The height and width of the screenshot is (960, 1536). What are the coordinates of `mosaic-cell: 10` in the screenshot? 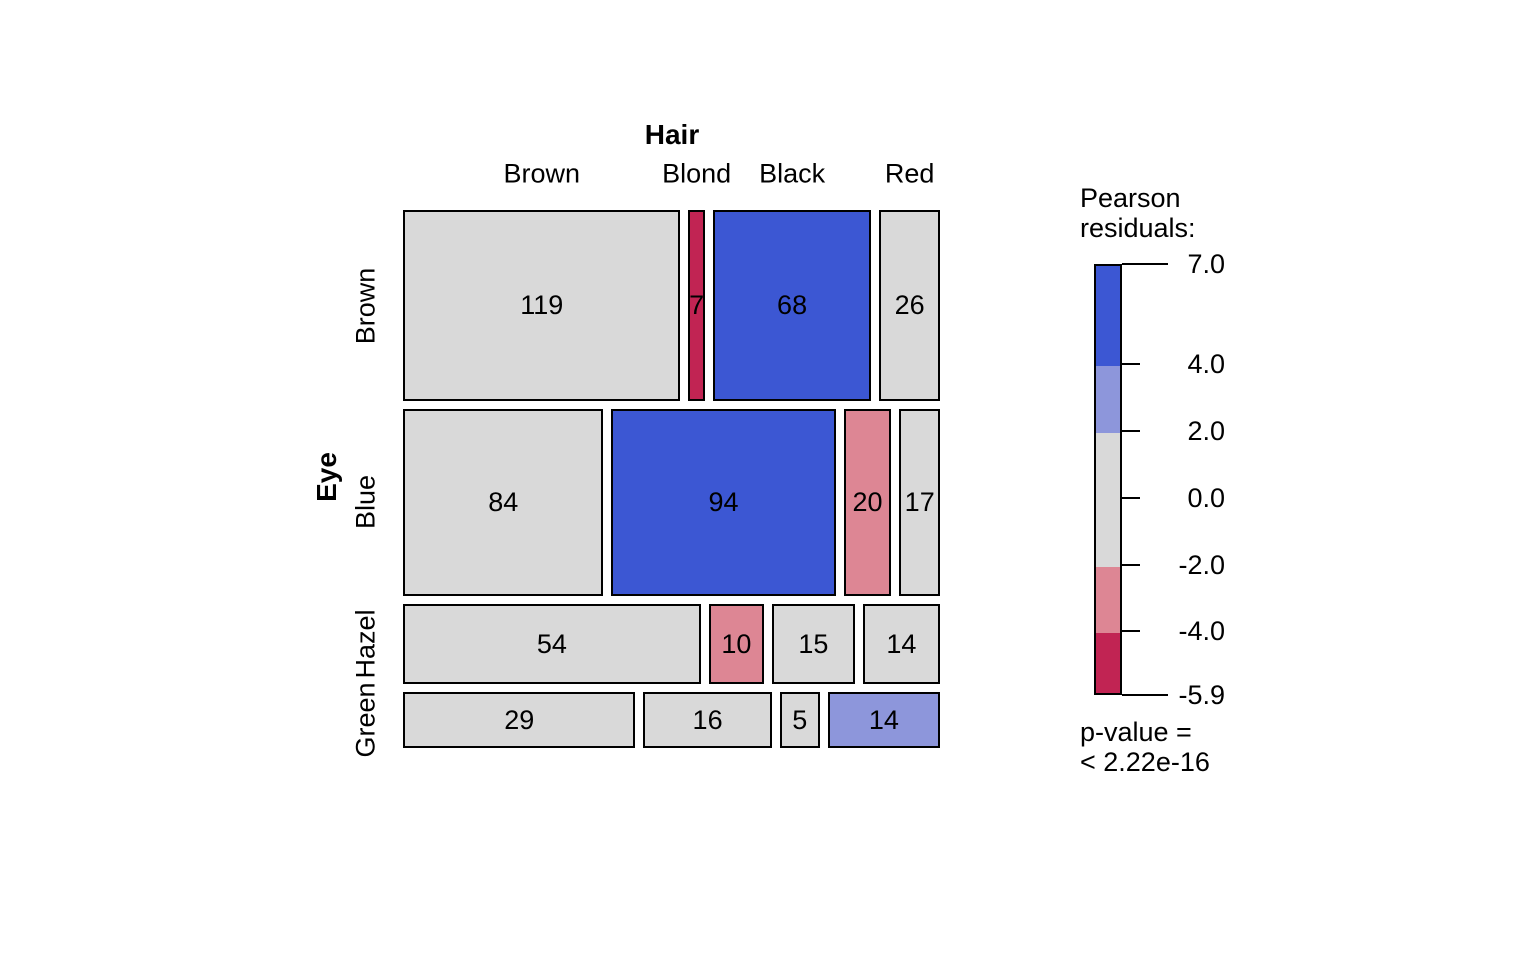 It's located at (736, 644).